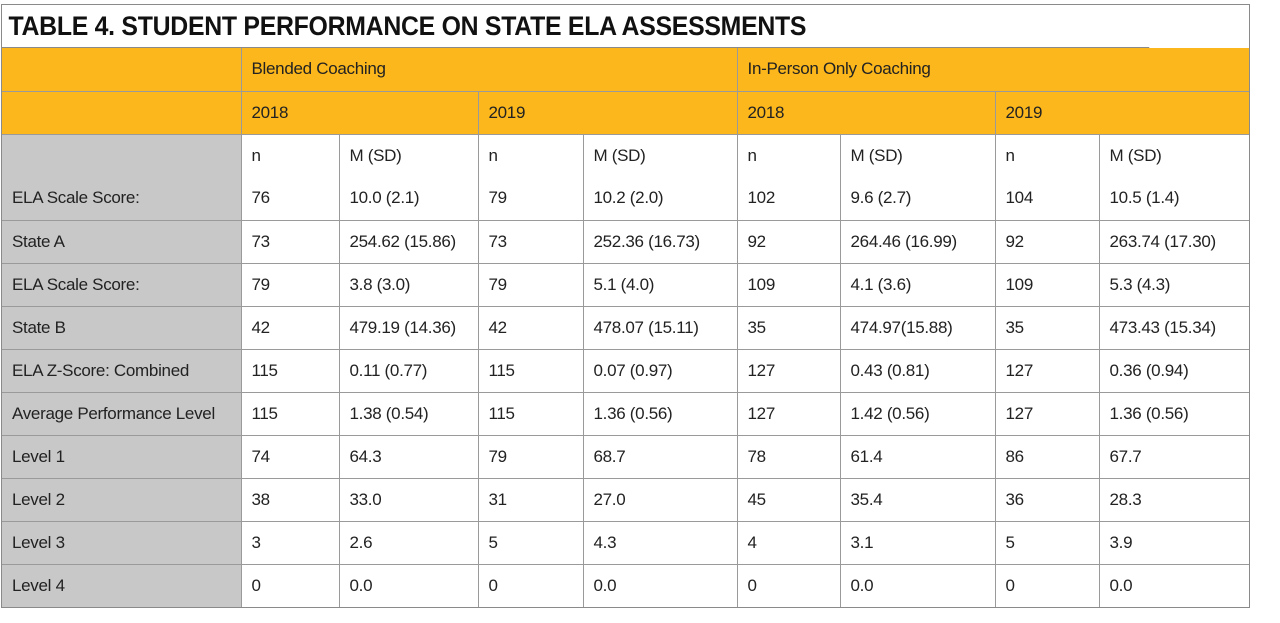 This screenshot has width=1280, height=623. I want to click on group-header-row: Blended Coaching In-Person Only Coaching, so click(626, 70).